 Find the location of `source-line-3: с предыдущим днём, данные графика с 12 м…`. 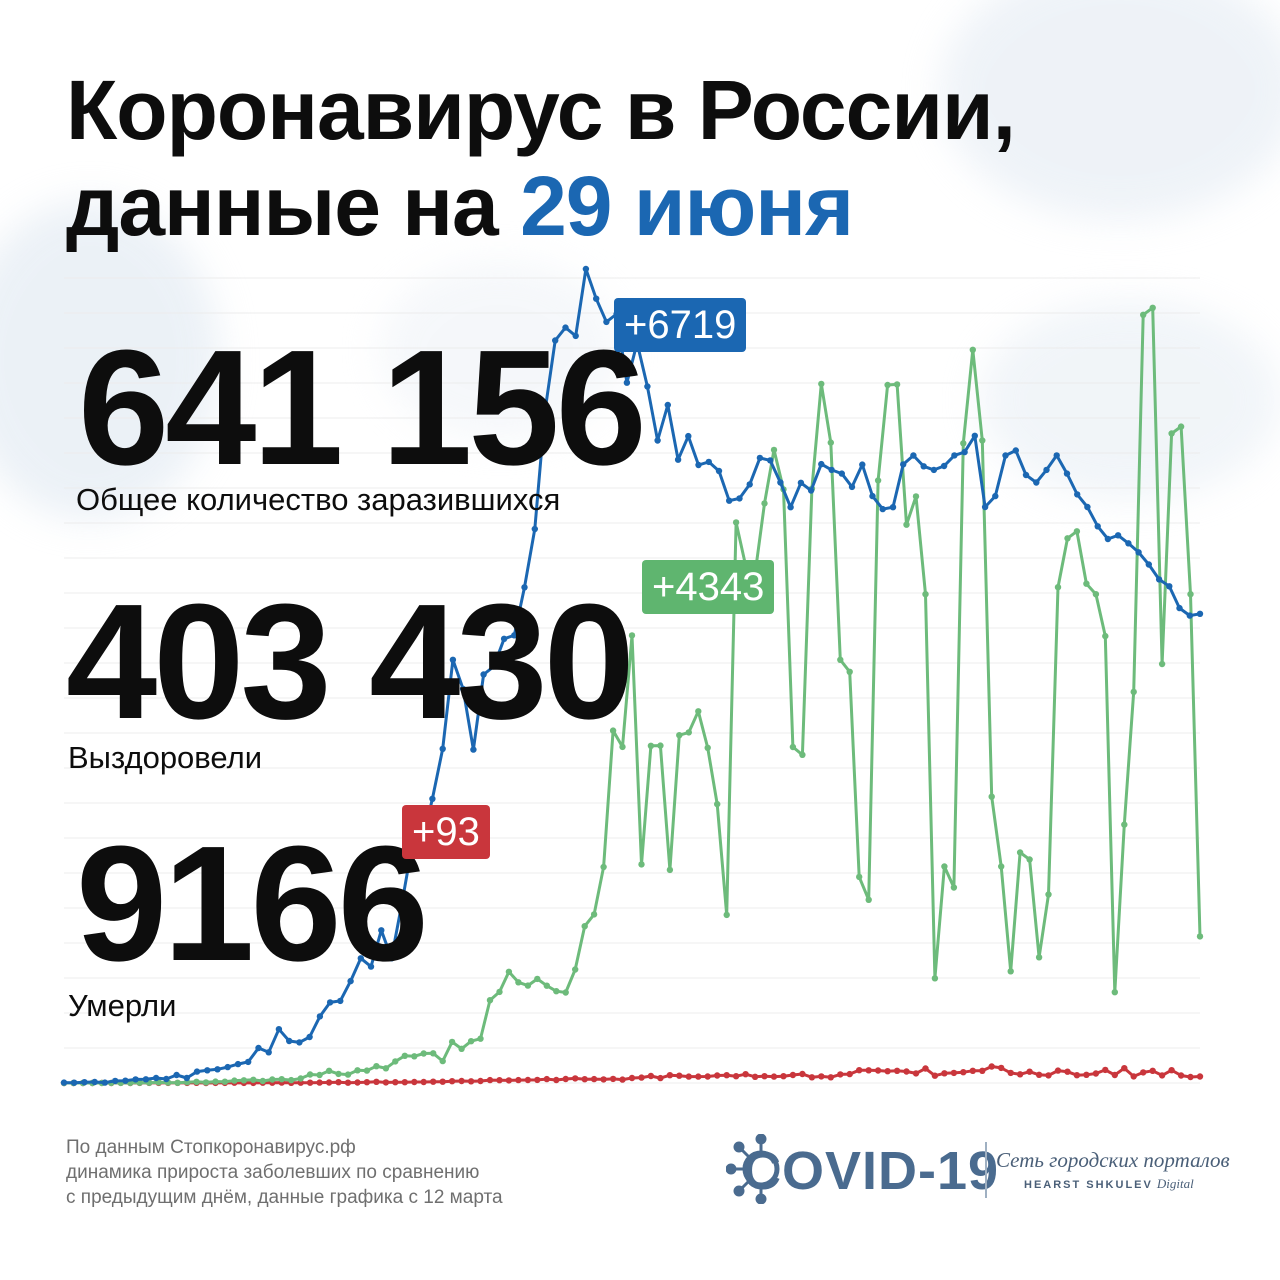

source-line-3: с предыдущим днём, данные графика с 12 м… is located at coordinates (284, 1197).